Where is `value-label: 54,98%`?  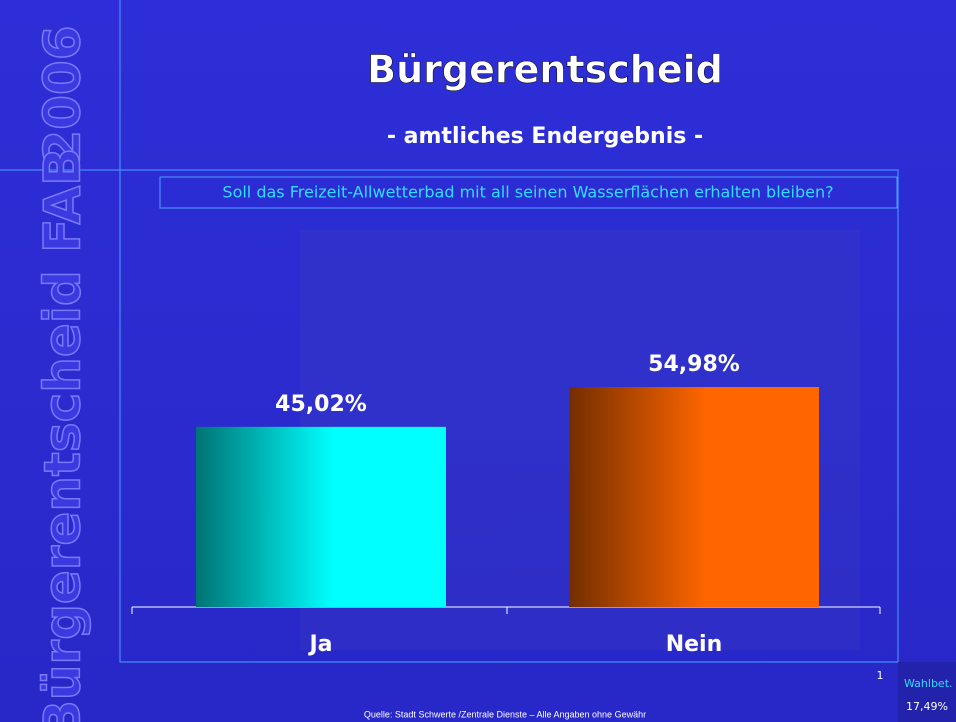 value-label: 54,98% is located at coordinates (694, 364).